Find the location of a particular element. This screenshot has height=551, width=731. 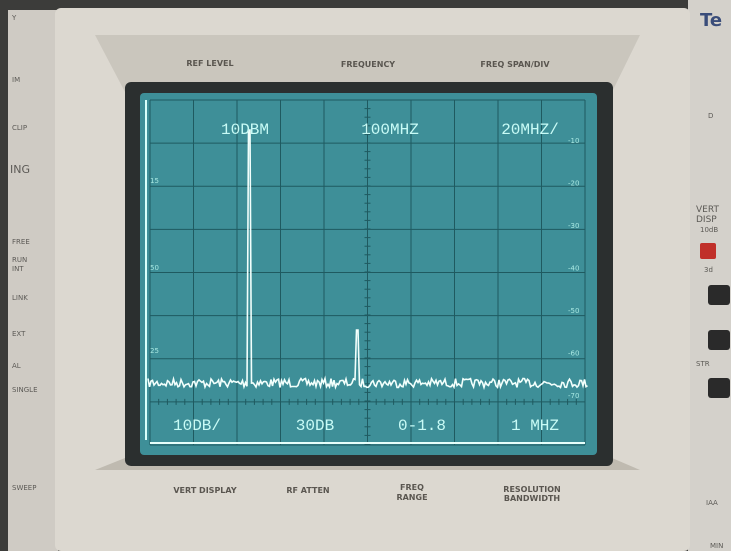

side-label: SINGLE is located at coordinates (25, 390).